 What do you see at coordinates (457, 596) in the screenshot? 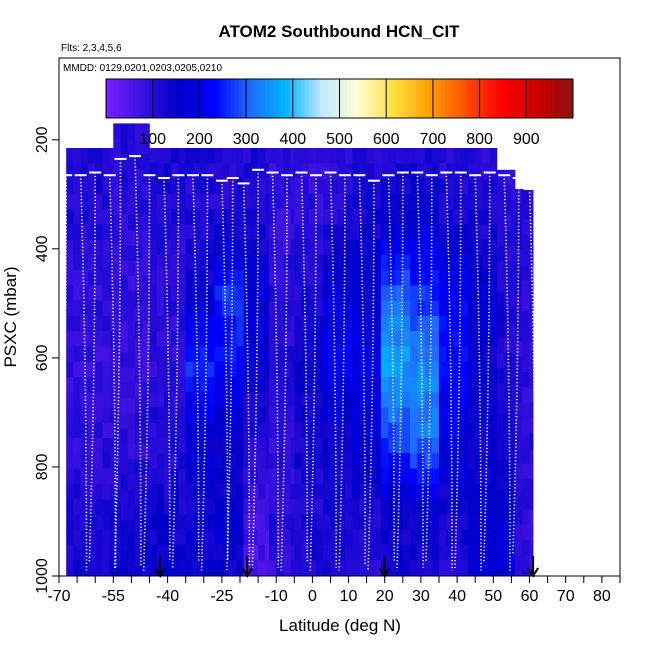
I see `x-tick-label: 40` at bounding box center [457, 596].